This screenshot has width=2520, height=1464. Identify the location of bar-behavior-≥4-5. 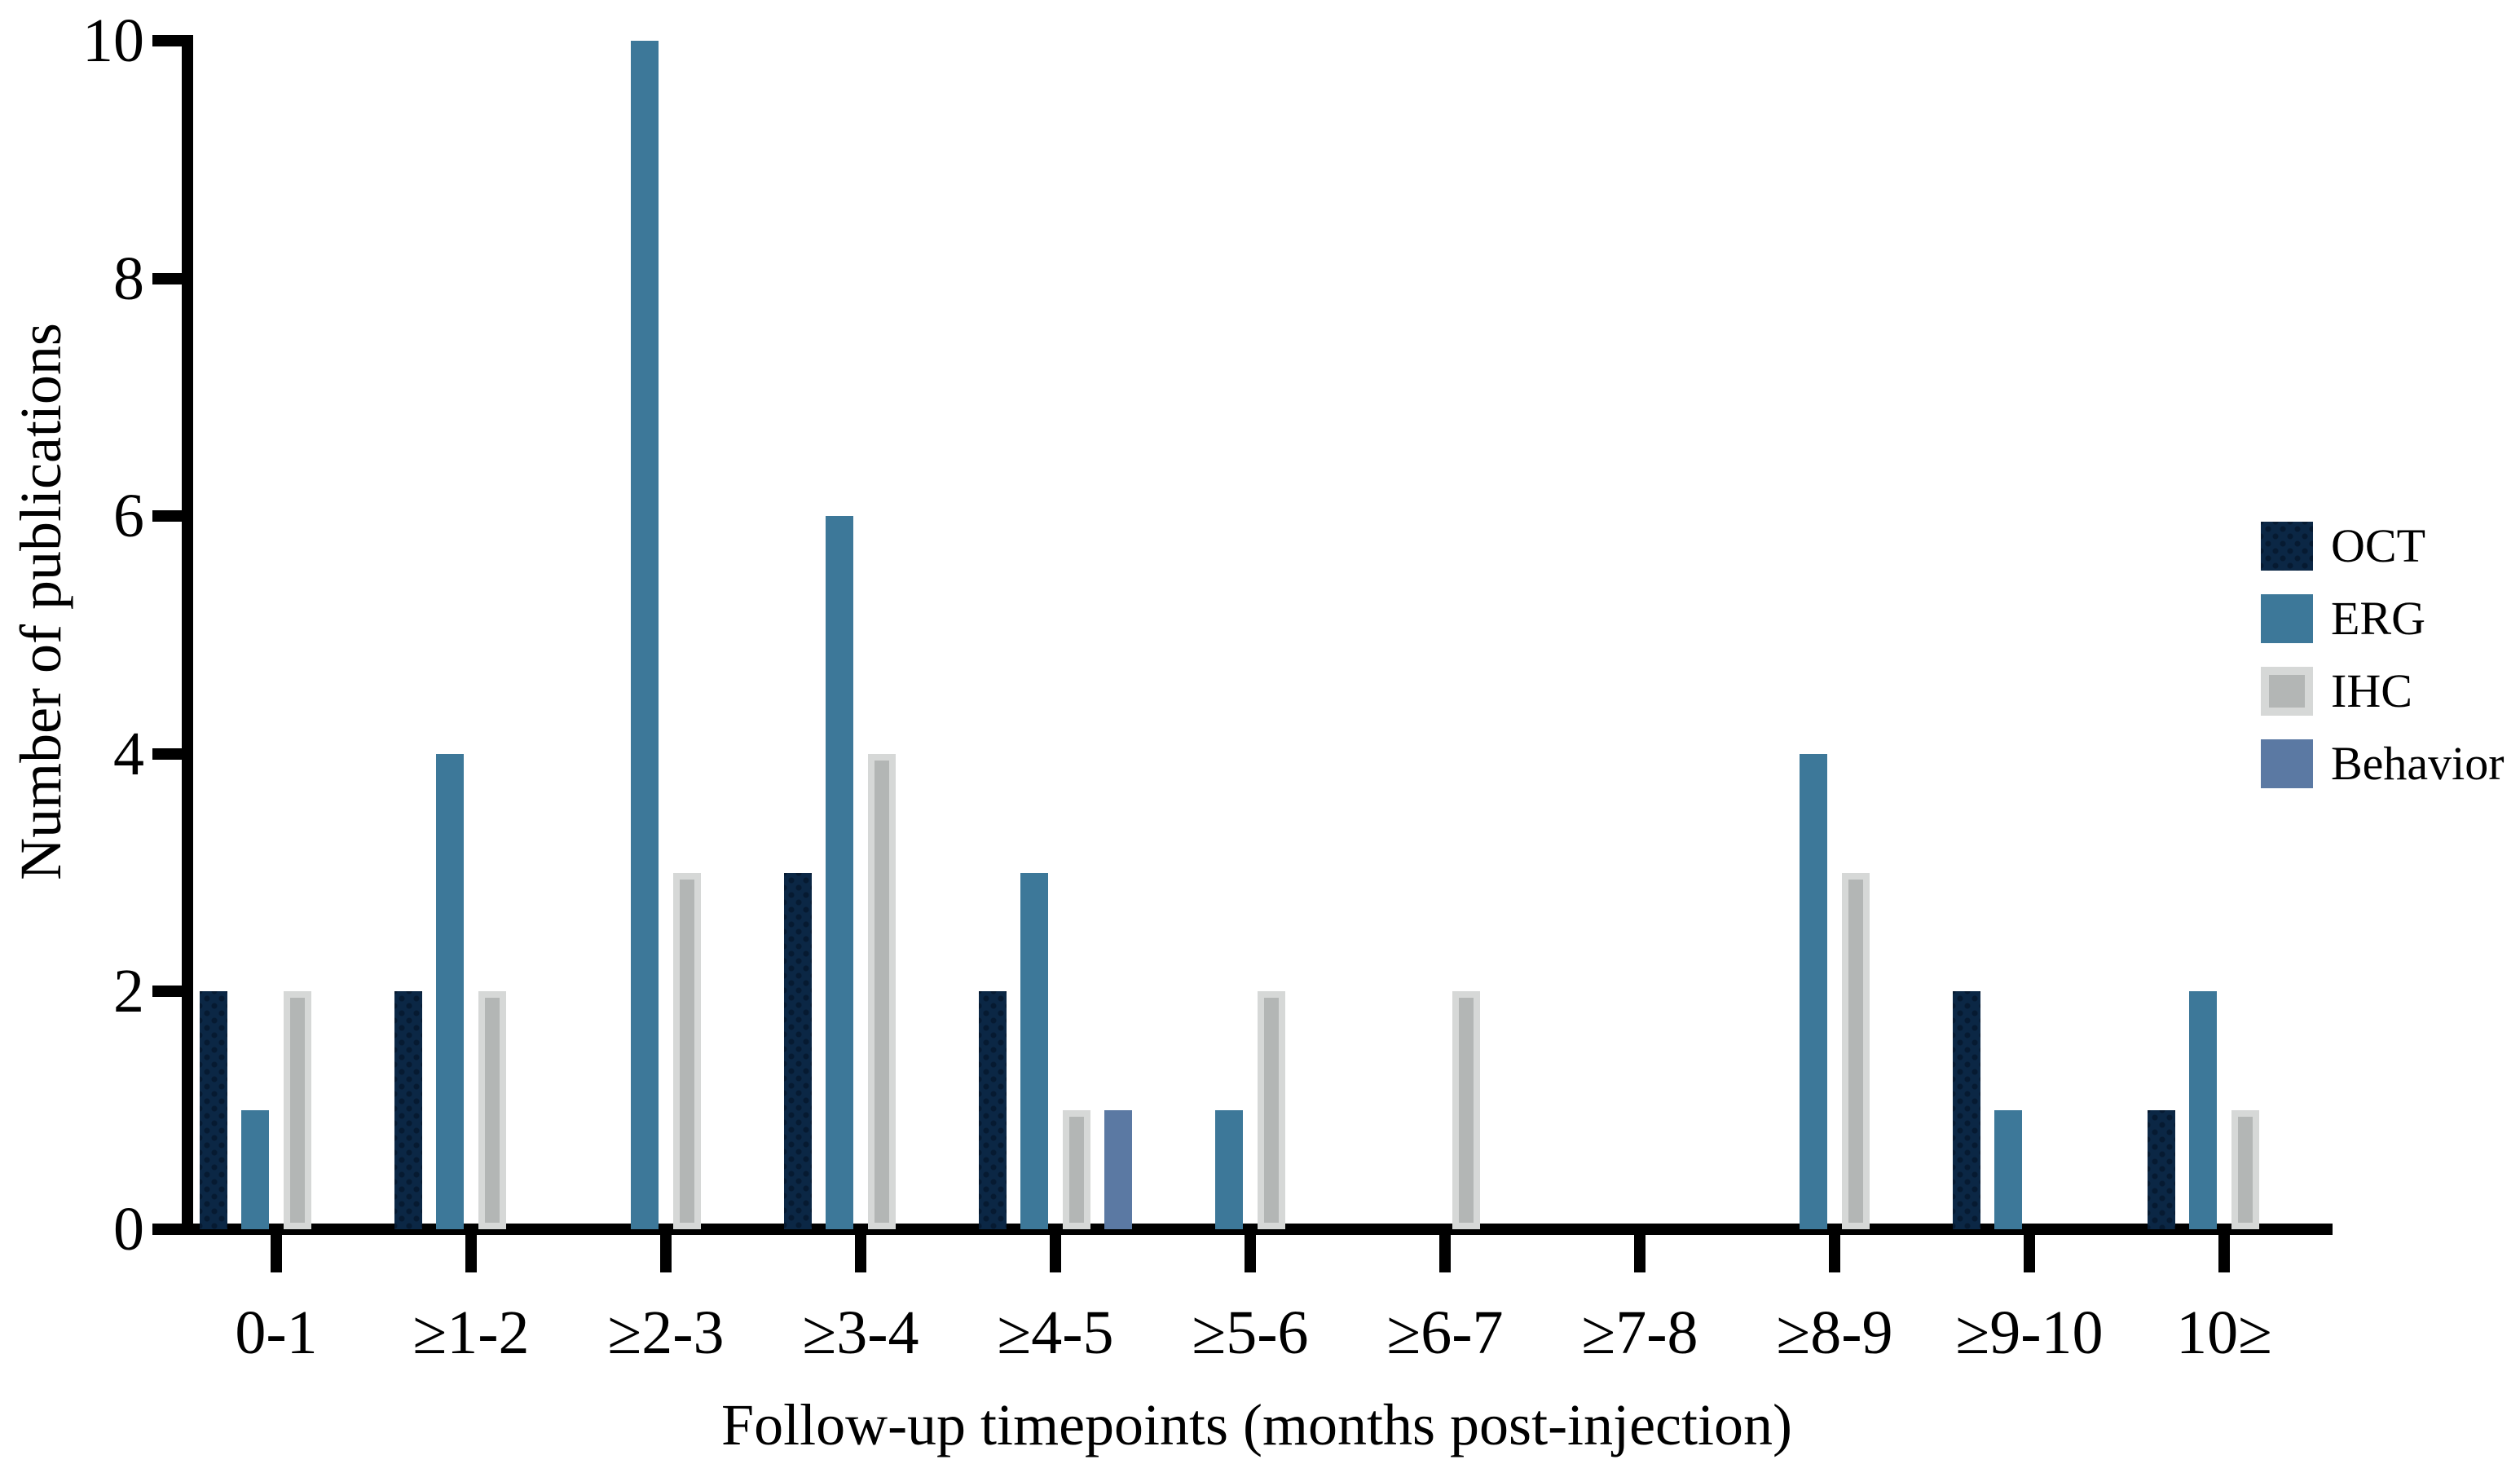
(1118, 1169).